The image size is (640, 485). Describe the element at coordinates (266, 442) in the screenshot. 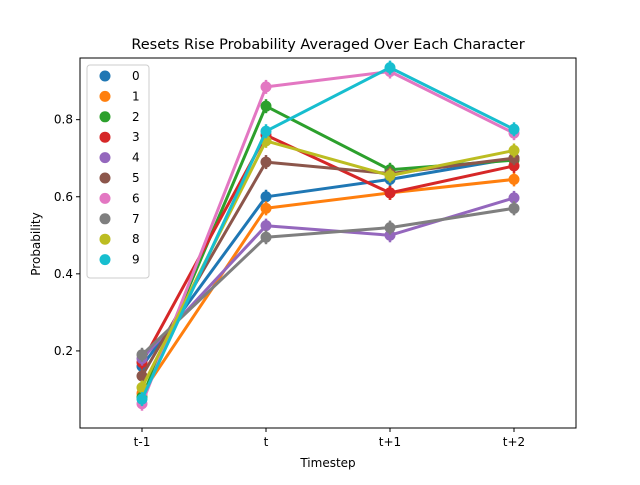

I see `x-tick-label: t` at that location.